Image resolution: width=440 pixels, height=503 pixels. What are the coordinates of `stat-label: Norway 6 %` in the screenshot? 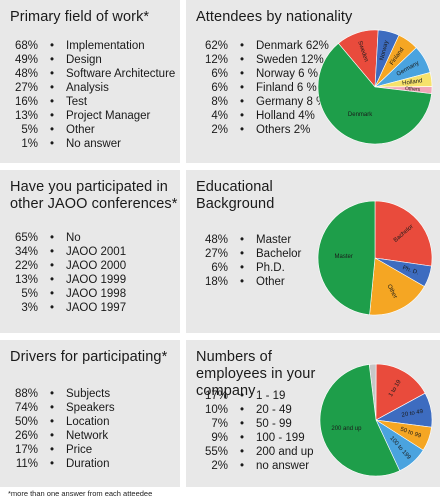 It's located at (287, 74).